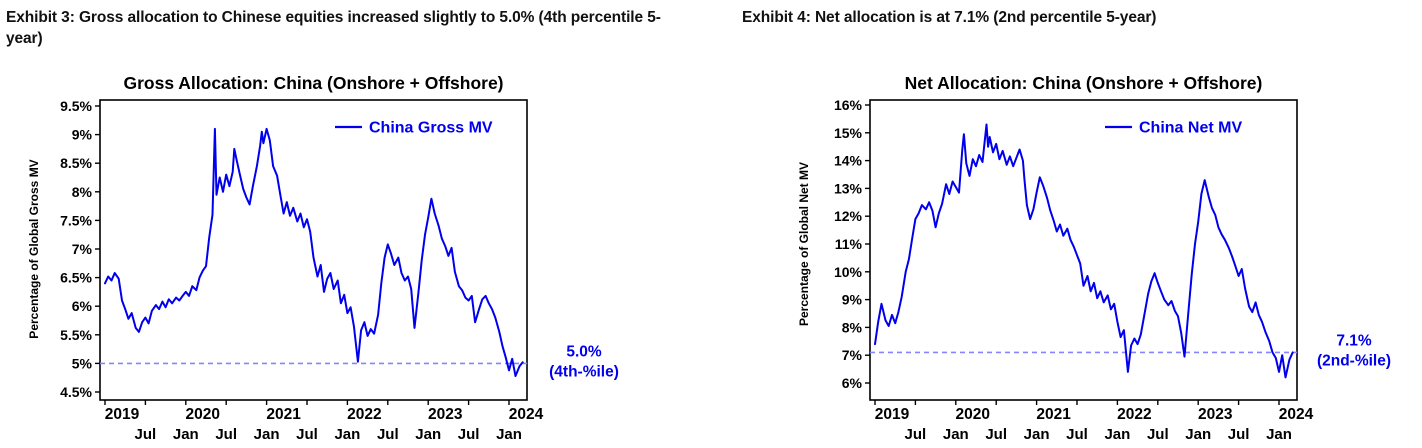 Image resolution: width=1422 pixels, height=448 pixels. What do you see at coordinates (848, 133) in the screenshot?
I see `y-tick-label: 15%` at bounding box center [848, 133].